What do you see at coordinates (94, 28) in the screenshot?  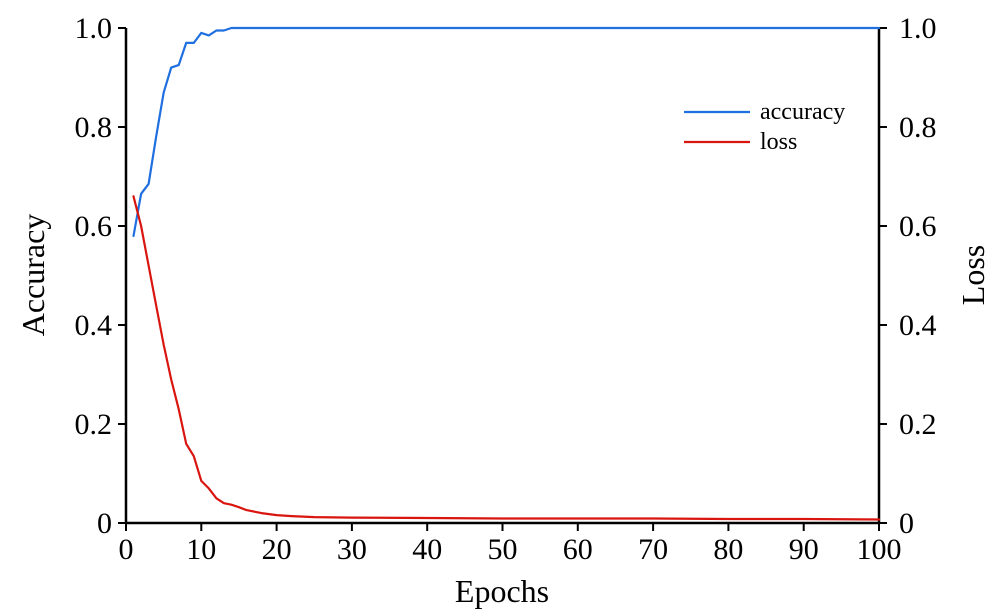 I see `left-y-tick-label: 1.0` at bounding box center [94, 28].